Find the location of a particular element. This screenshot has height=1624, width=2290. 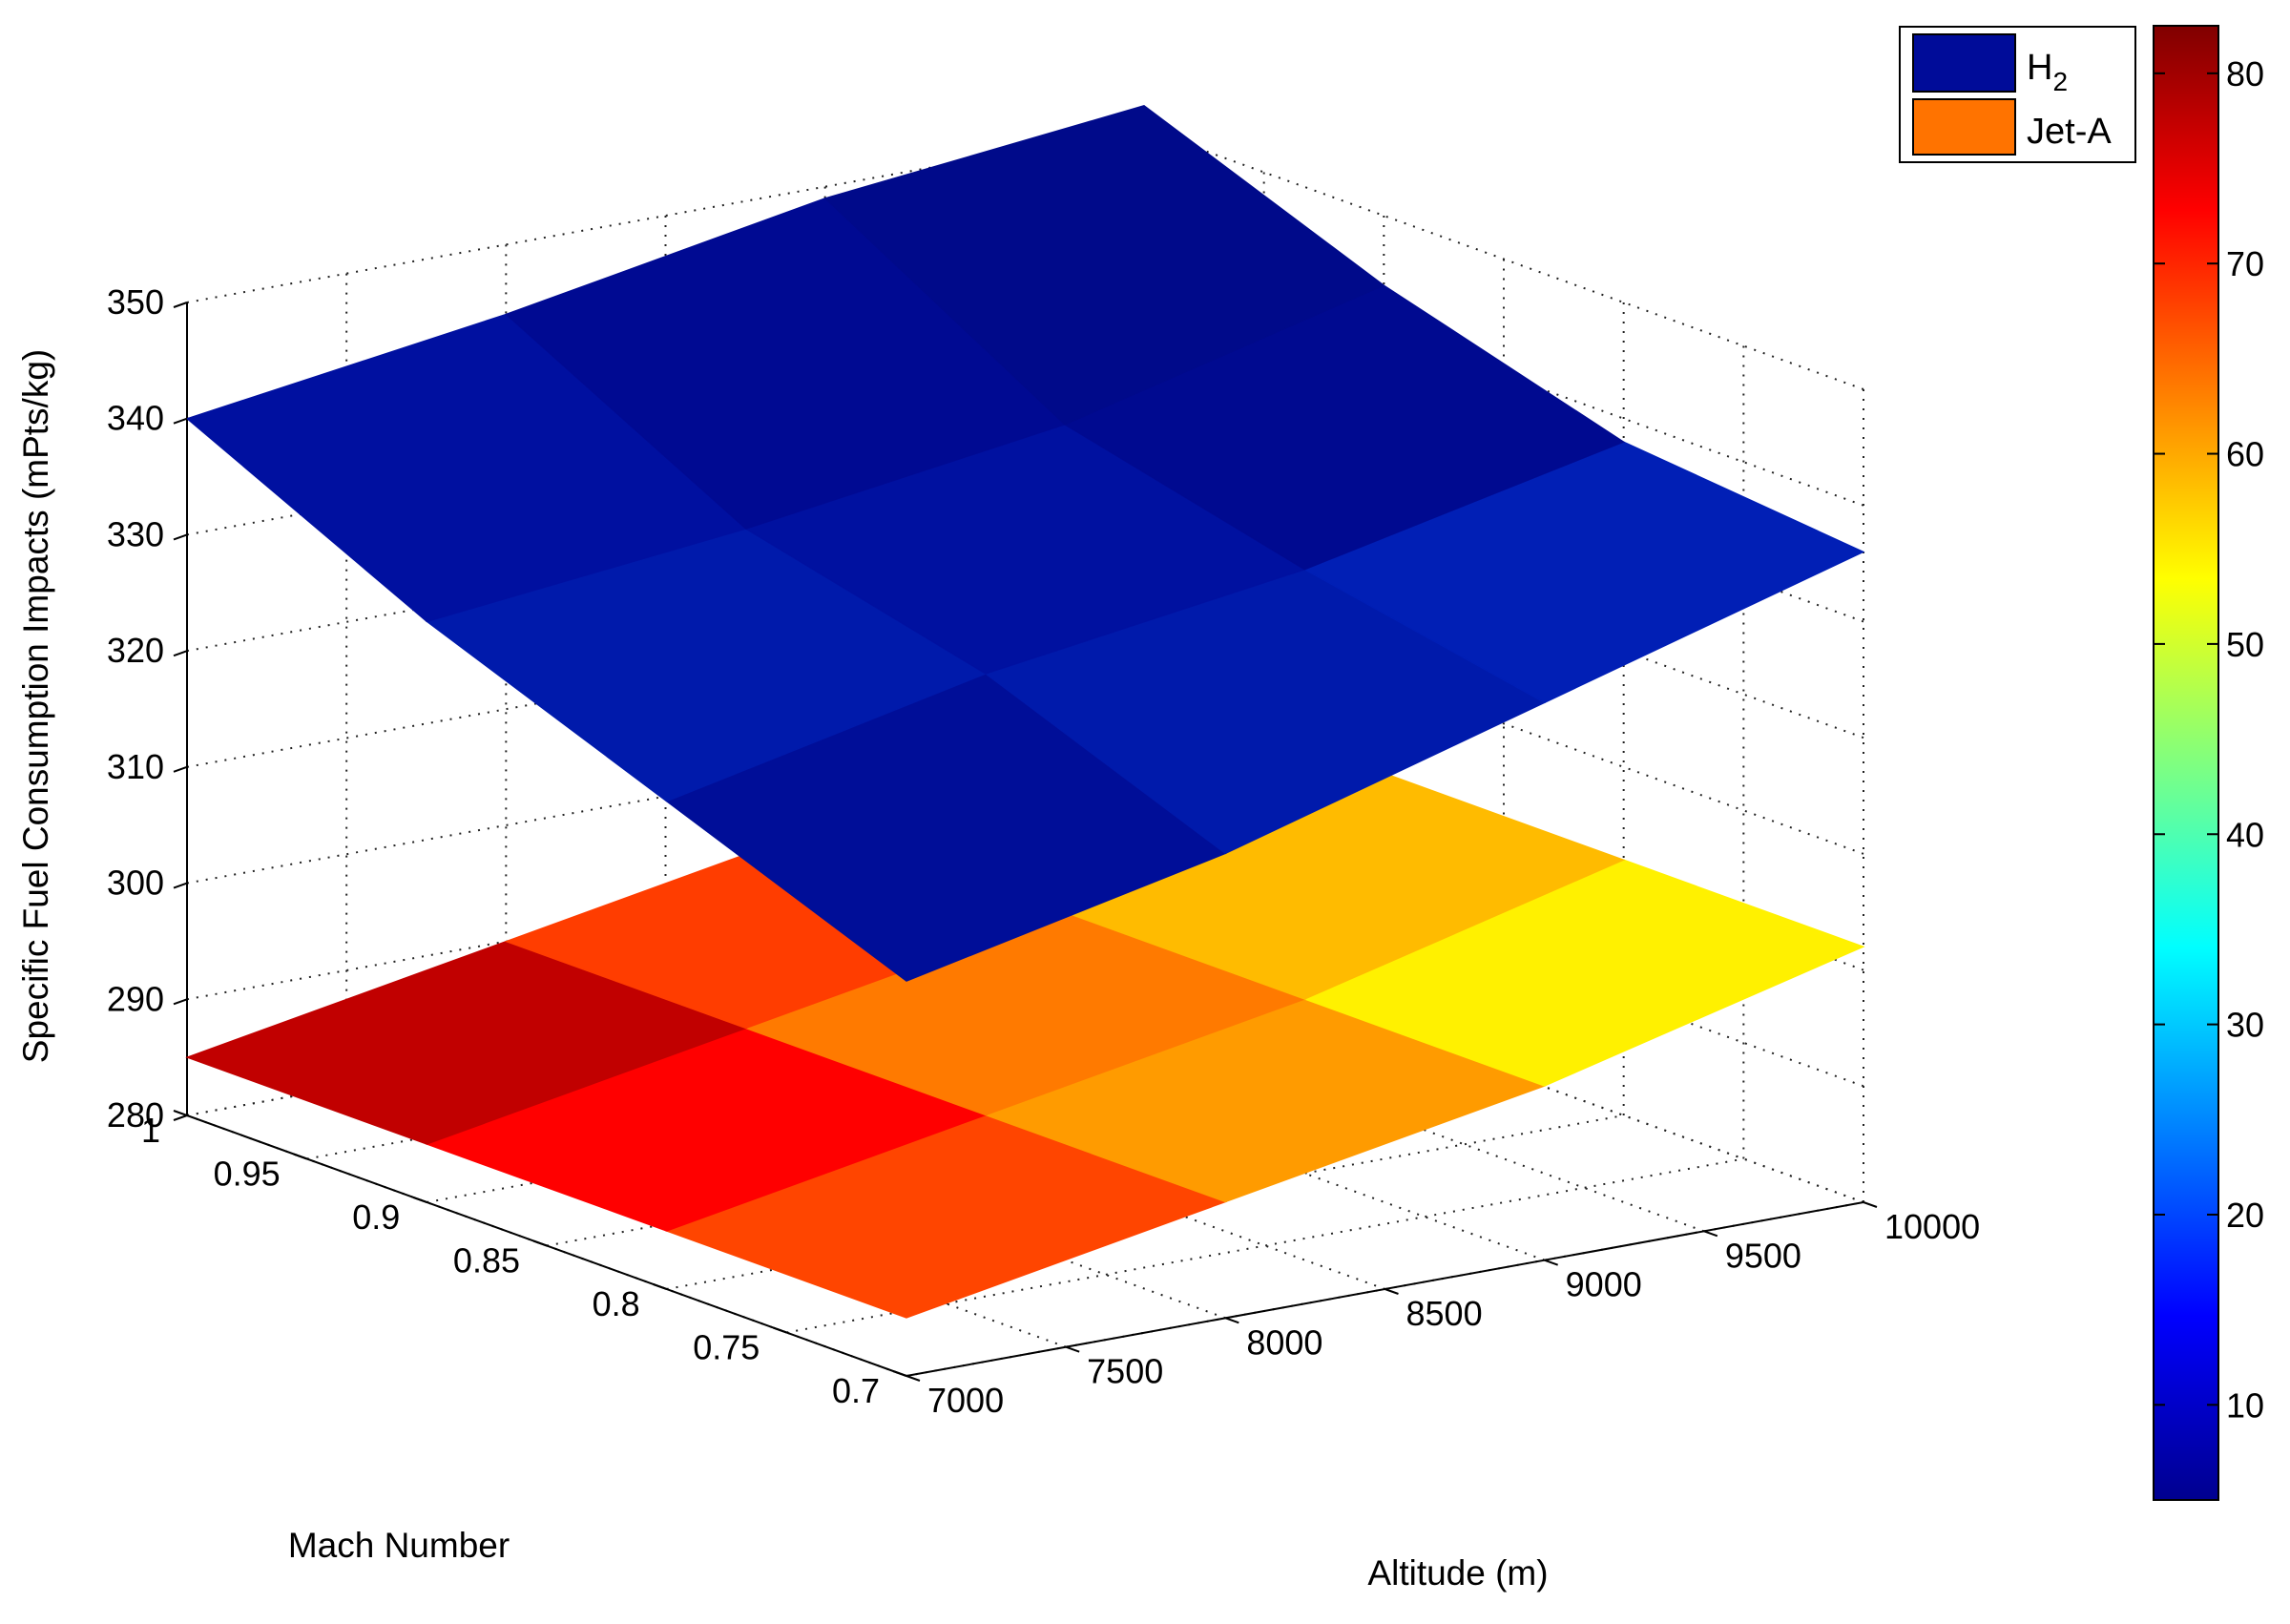

legend-swatch-jet-a is located at coordinates (1964, 127).